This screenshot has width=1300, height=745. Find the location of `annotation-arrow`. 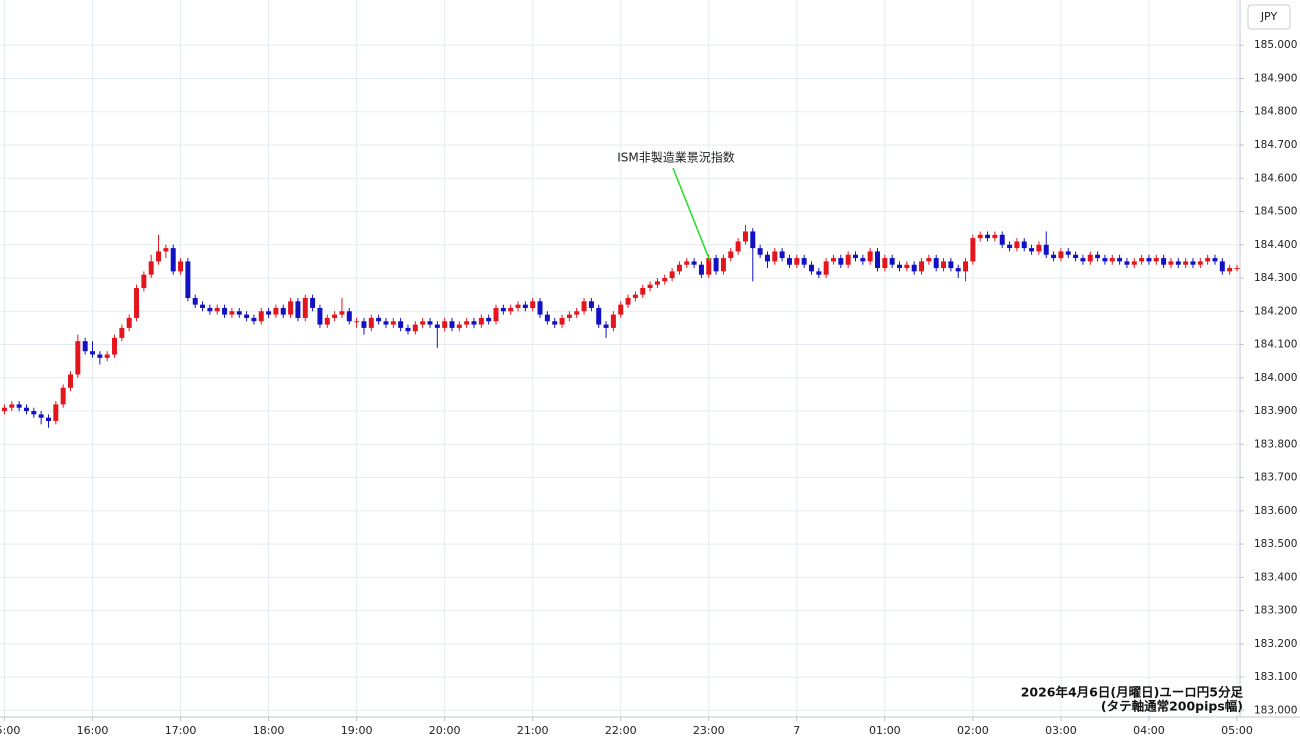

annotation-arrow is located at coordinates (691, 214).